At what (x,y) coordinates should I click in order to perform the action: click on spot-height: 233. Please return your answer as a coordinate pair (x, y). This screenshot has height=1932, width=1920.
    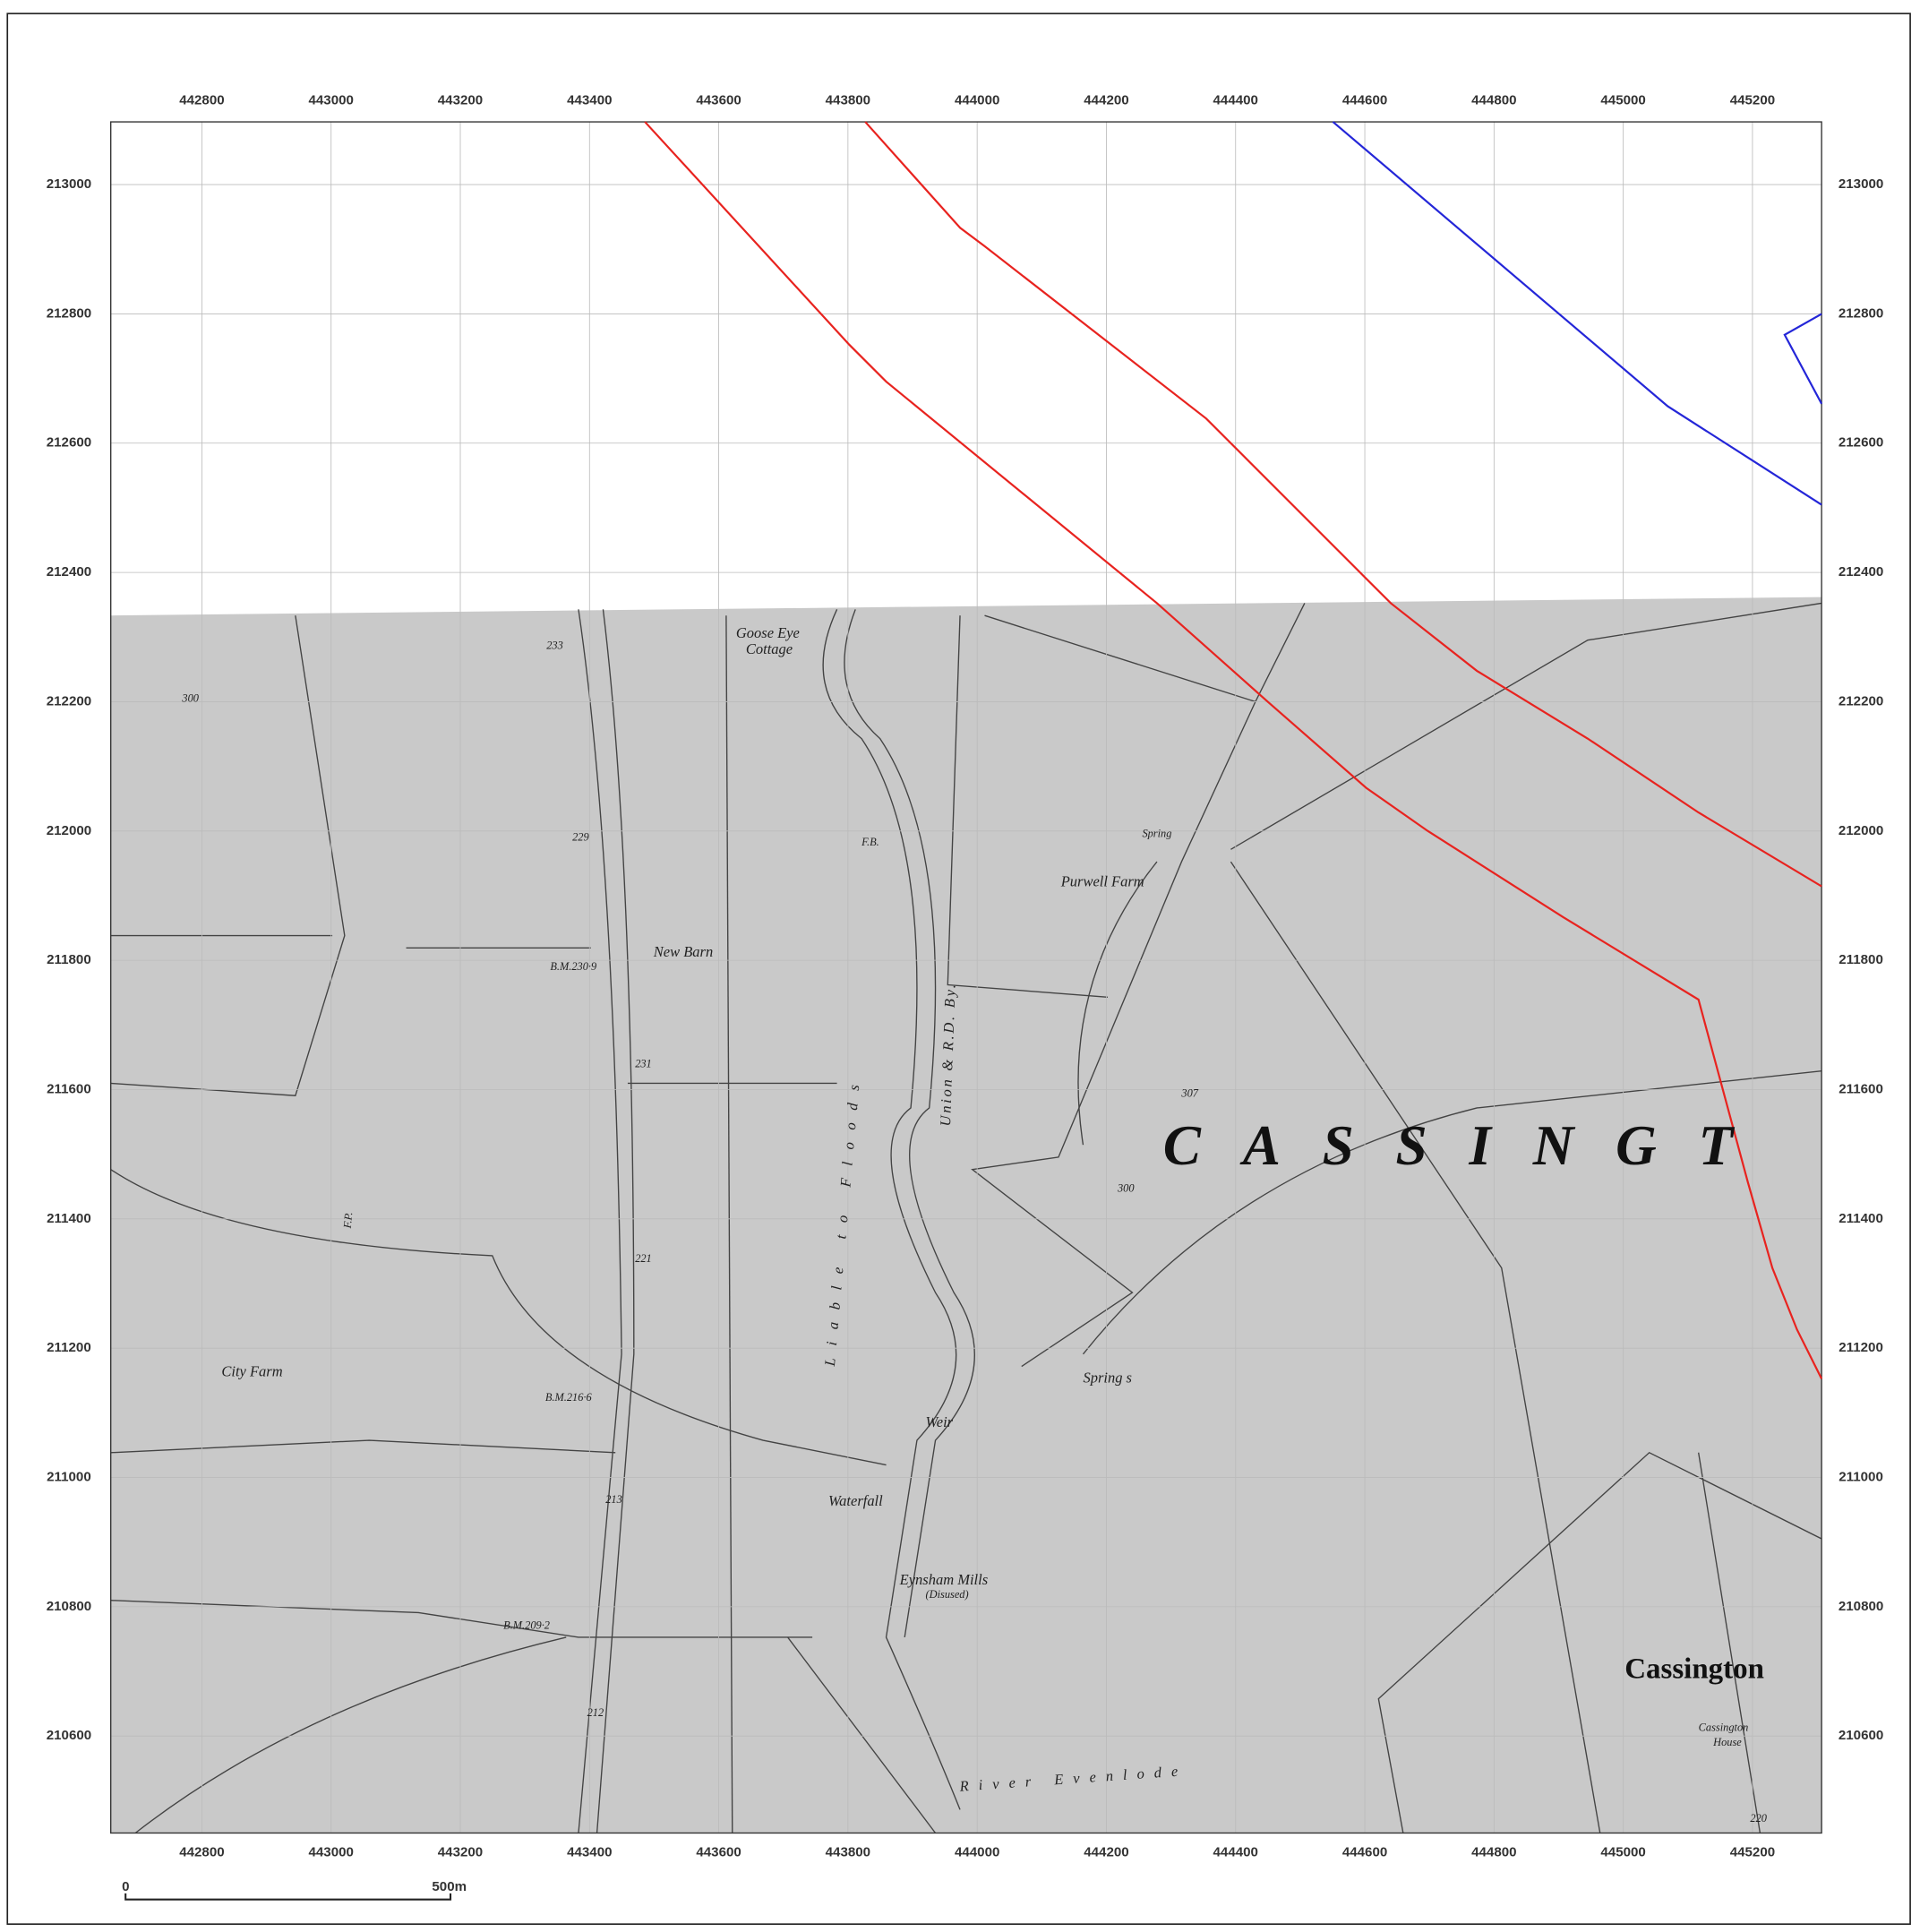
    Looking at the image, I should click on (555, 645).